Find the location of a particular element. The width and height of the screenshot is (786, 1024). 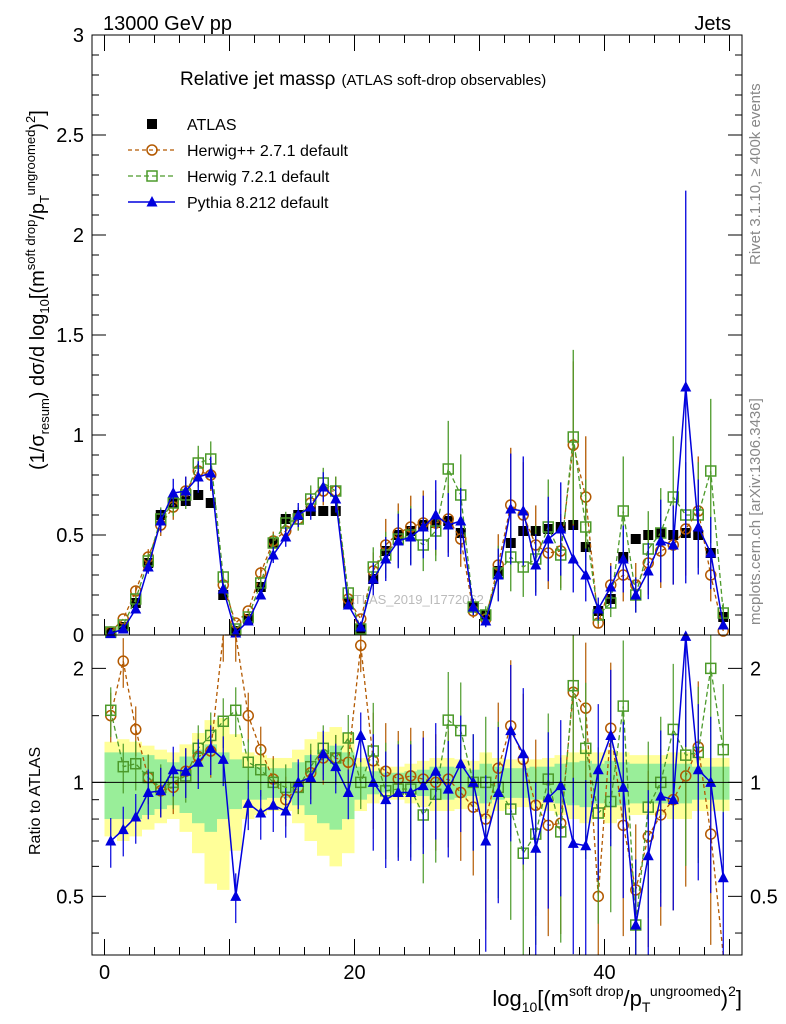

y-label-sup-1: soft drop is located at coordinates (30, 245).